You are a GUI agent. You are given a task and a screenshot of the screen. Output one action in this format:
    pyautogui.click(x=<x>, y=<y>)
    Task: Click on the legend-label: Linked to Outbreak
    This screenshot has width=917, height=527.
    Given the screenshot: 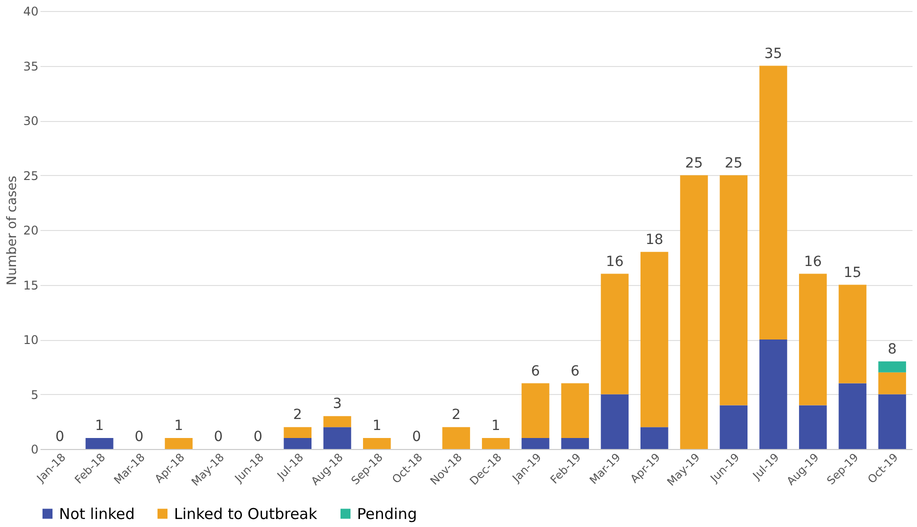 What is the action you would take?
    pyautogui.click(x=246, y=513)
    